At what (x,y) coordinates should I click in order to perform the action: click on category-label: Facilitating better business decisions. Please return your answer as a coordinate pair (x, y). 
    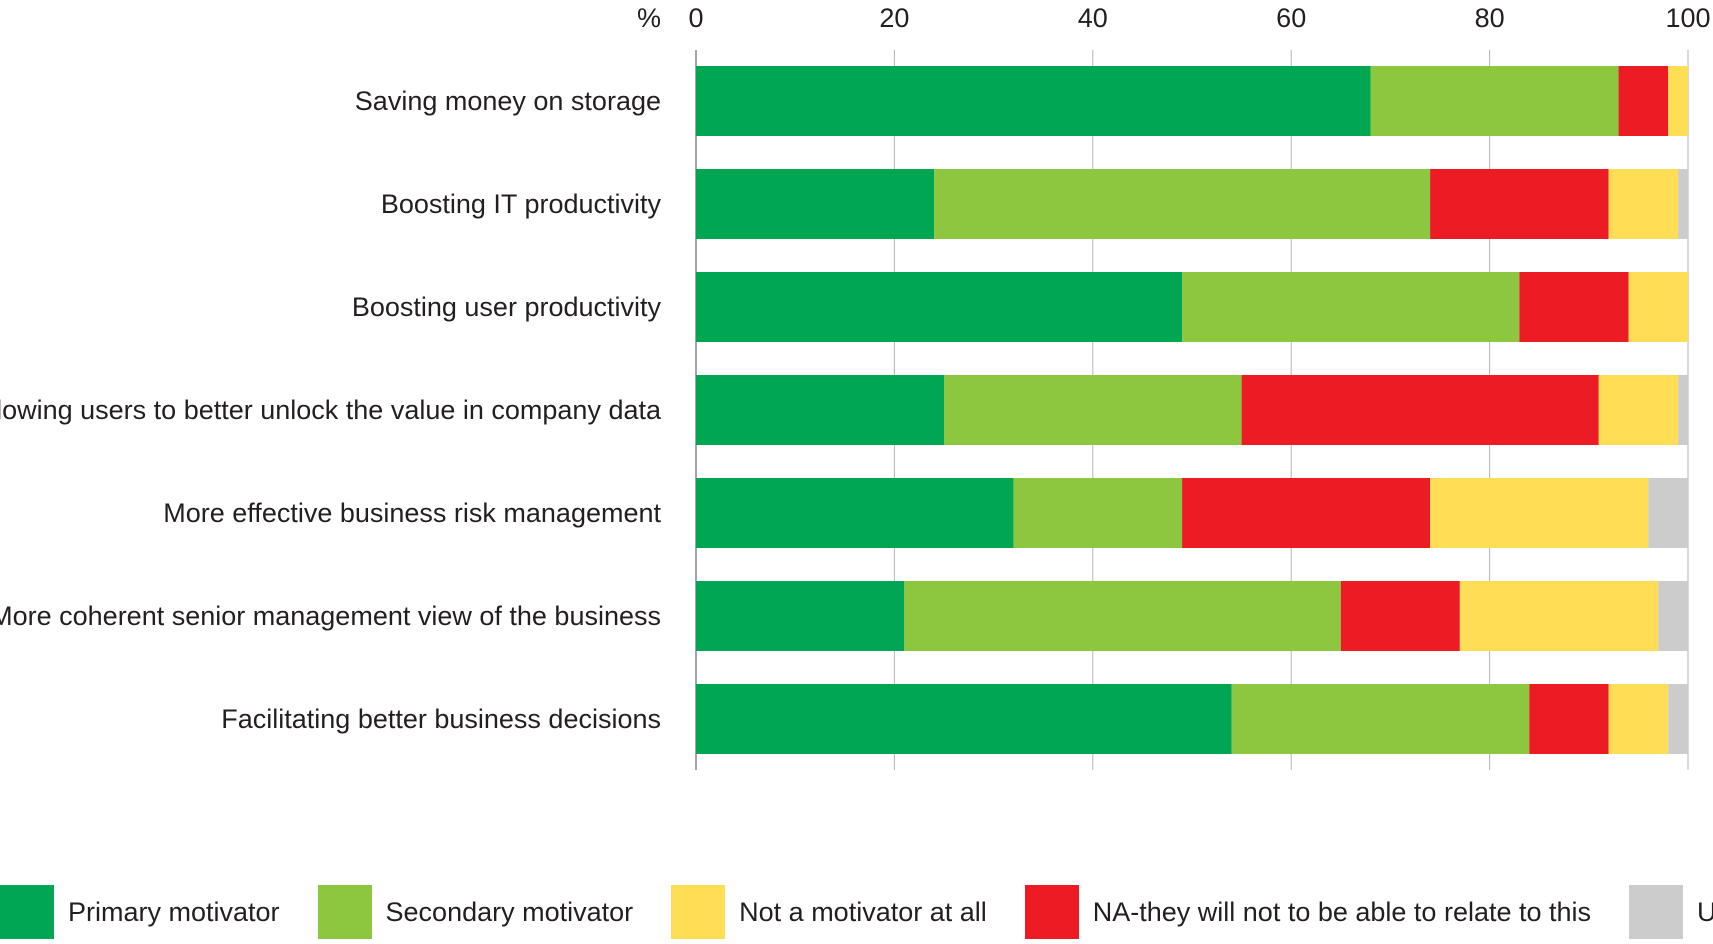
    Looking at the image, I should click on (441, 719).